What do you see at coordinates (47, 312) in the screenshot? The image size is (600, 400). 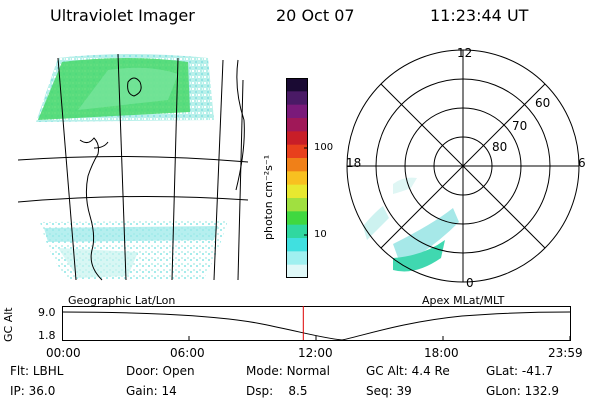 I see `altitude-tick-high: 9.0` at bounding box center [47, 312].